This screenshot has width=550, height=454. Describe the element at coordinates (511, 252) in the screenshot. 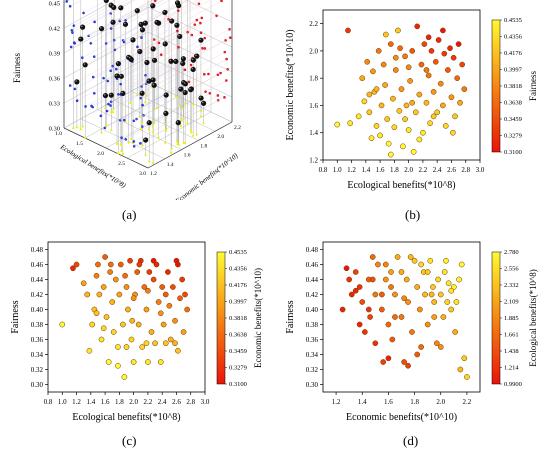

I see `colorbar-tick-label: 2.780` at that location.